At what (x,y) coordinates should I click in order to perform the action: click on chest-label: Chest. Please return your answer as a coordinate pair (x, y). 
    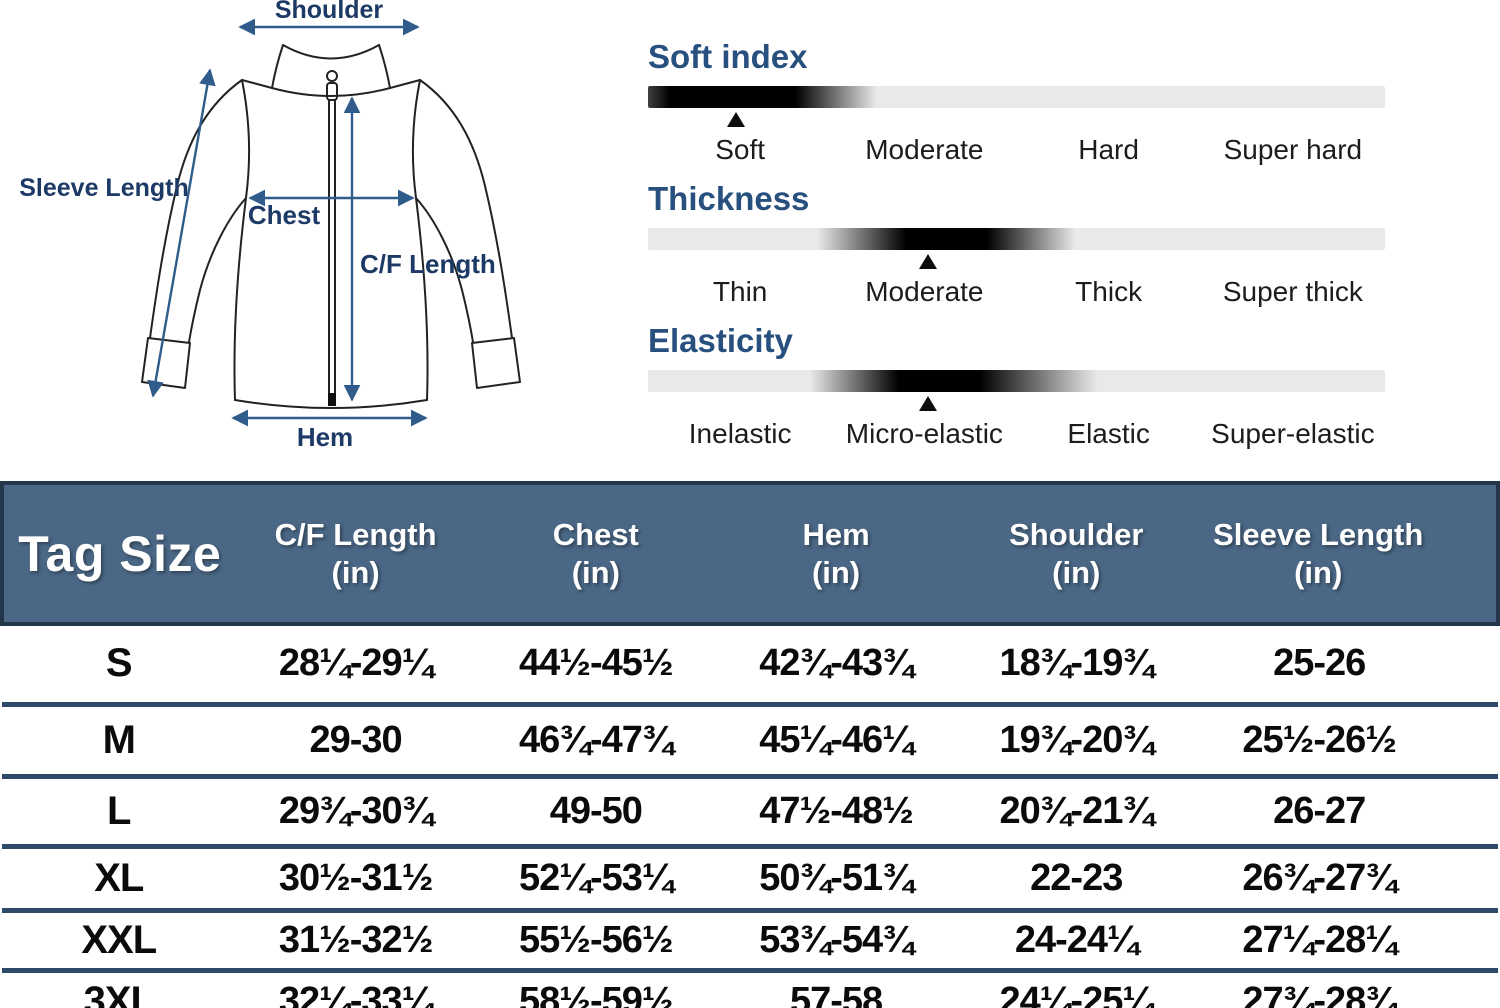
    Looking at the image, I should click on (284, 215).